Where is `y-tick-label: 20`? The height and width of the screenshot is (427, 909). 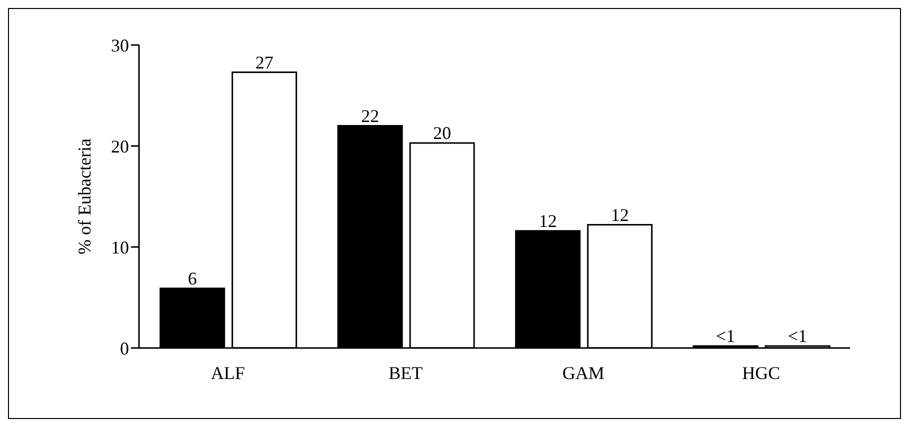 y-tick-label: 20 is located at coordinates (120, 146).